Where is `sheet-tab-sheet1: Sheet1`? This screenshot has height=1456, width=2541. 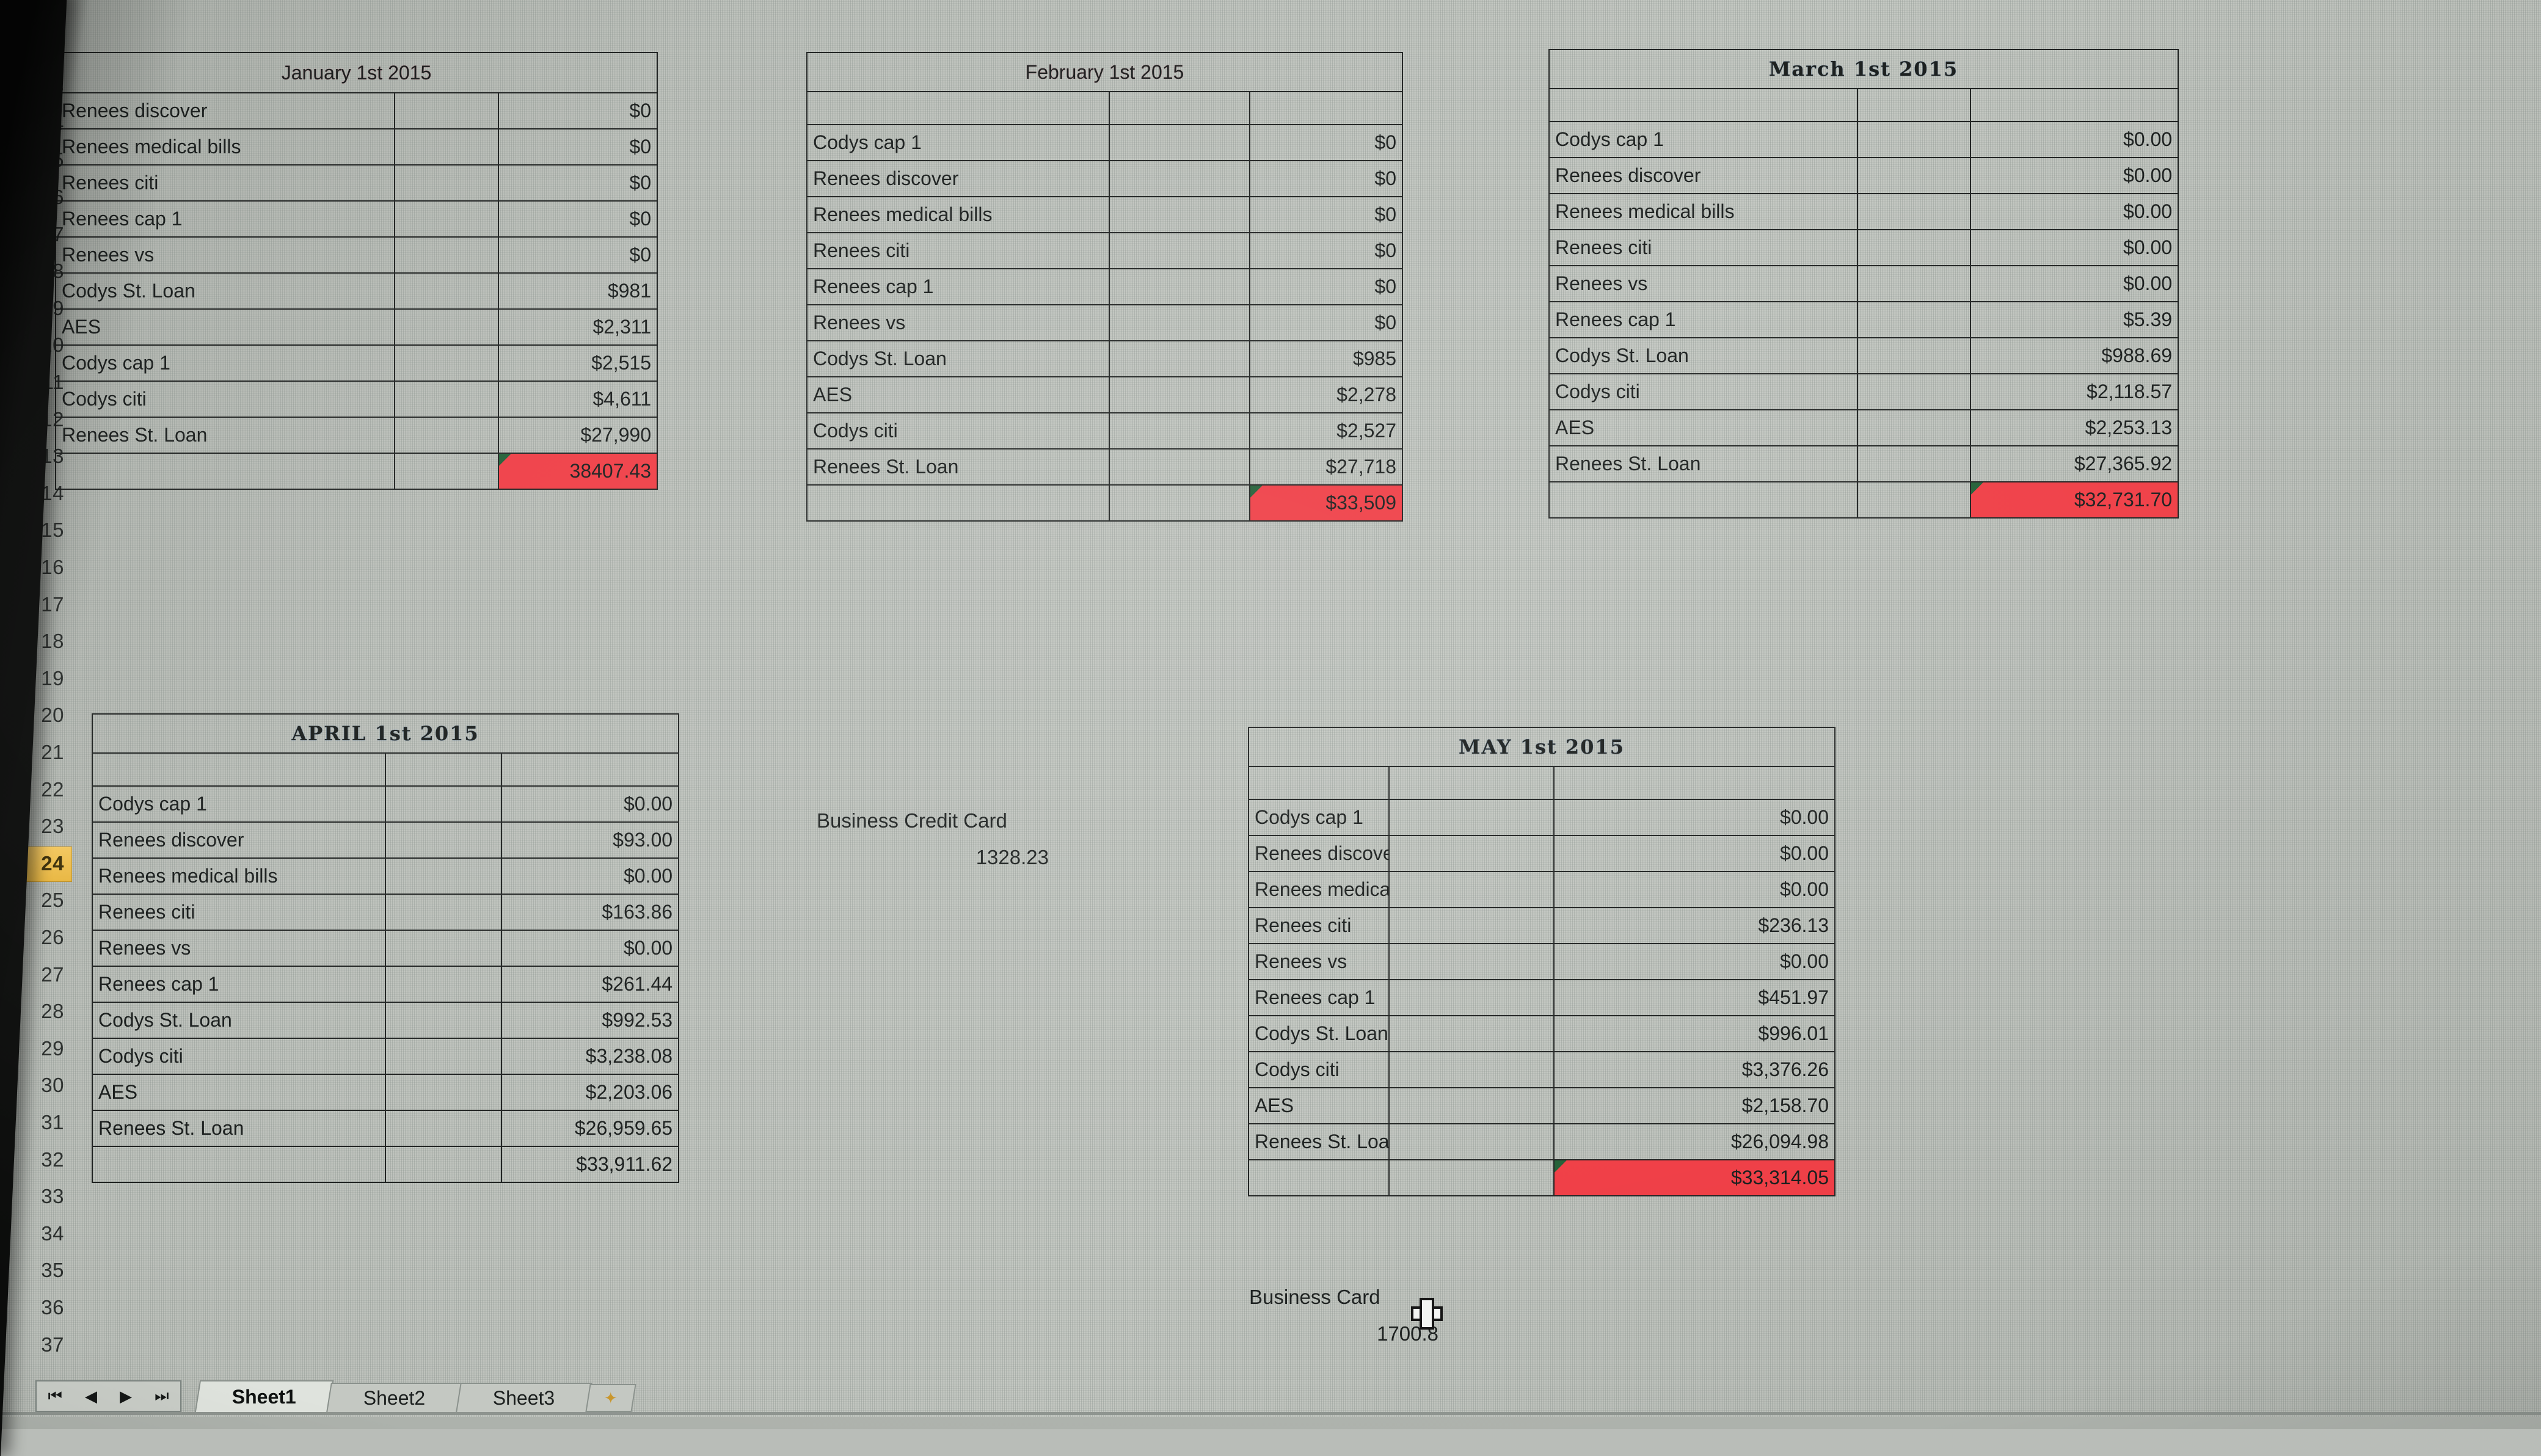
sheet-tab-sheet1: Sheet1 is located at coordinates (264, 1396).